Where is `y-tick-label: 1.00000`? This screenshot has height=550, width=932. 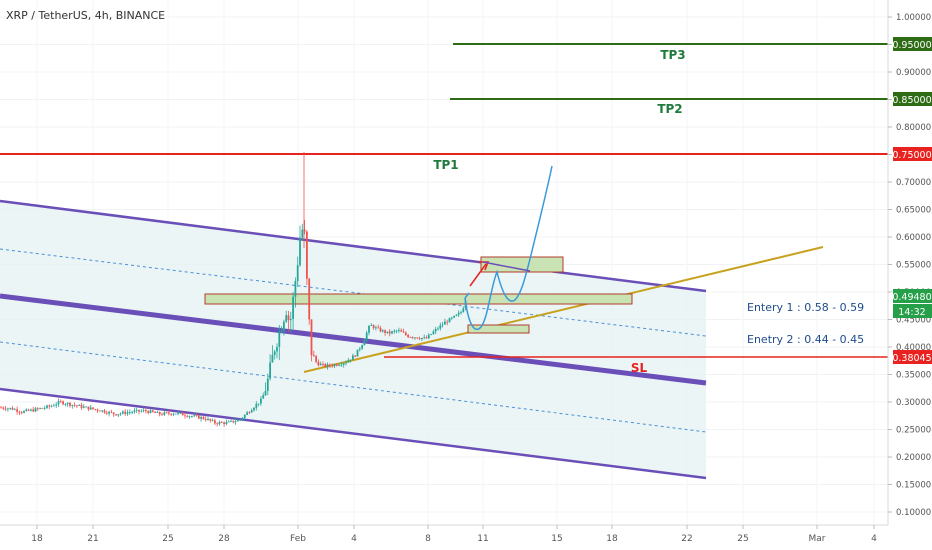
y-tick-label: 1.00000 is located at coordinates (913, 18).